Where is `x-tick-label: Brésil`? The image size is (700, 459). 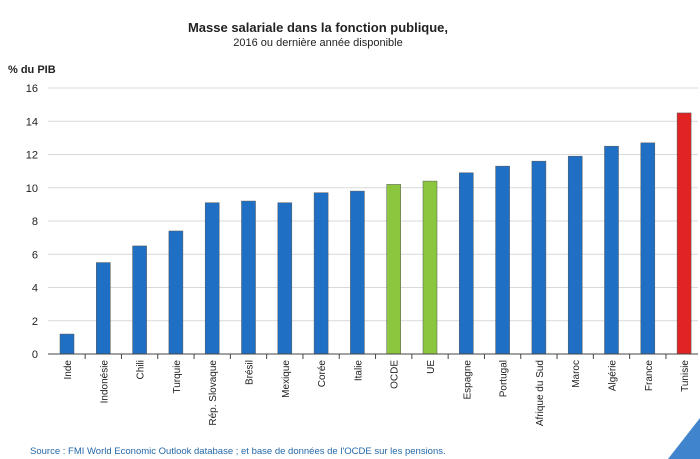 x-tick-label: Brésil is located at coordinates (250, 372).